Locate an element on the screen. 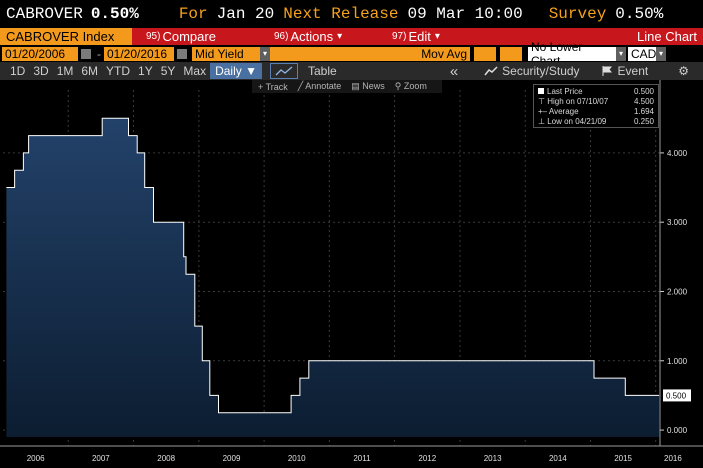 This screenshot has width=703, height=468. next-release-label: Next Release is located at coordinates (341, 14).